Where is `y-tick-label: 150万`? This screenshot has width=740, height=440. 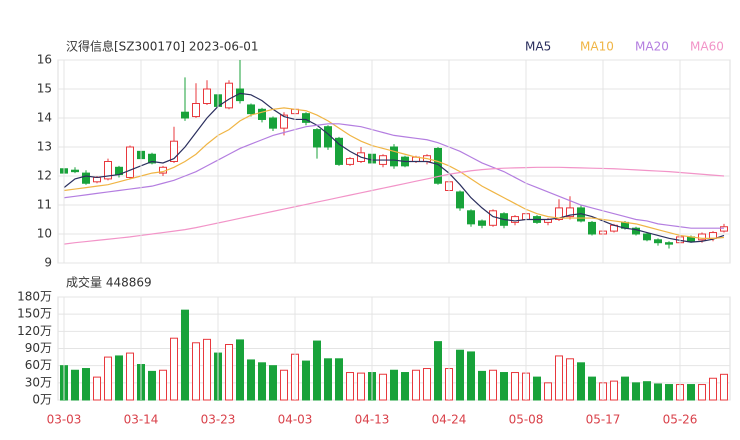 y-tick-label: 150万 is located at coordinates (34, 314).